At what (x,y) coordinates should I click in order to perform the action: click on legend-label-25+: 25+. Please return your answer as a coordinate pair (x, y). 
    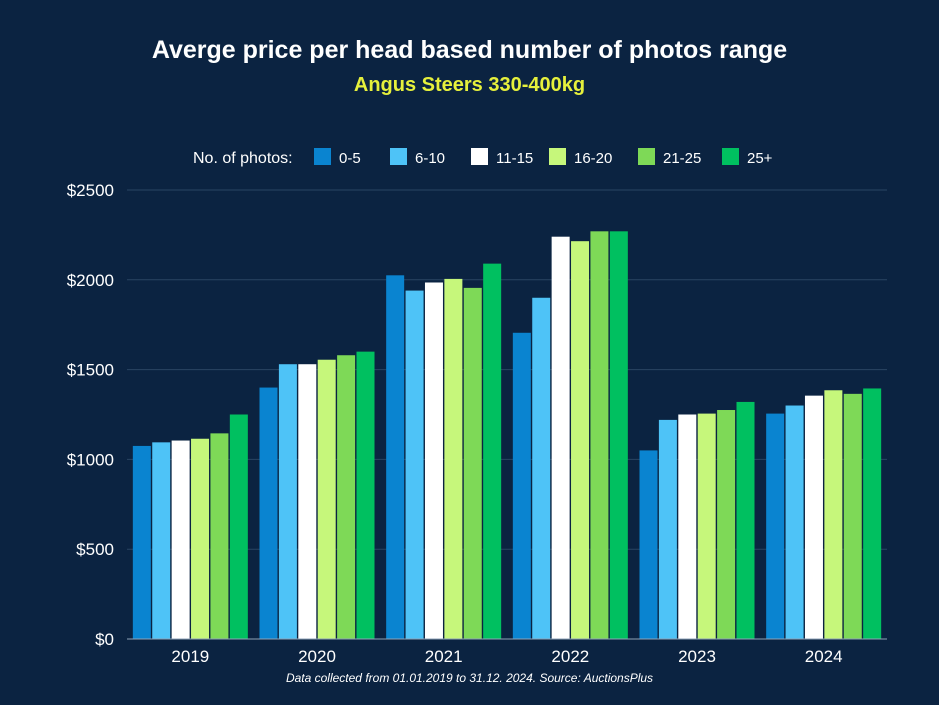
    Looking at the image, I should click on (760, 158).